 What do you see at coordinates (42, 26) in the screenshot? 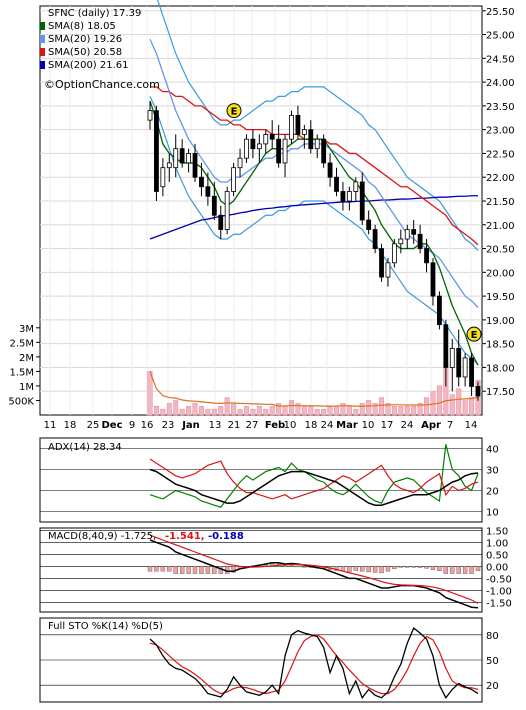
I see `legend-swatch-sma8` at bounding box center [42, 26].